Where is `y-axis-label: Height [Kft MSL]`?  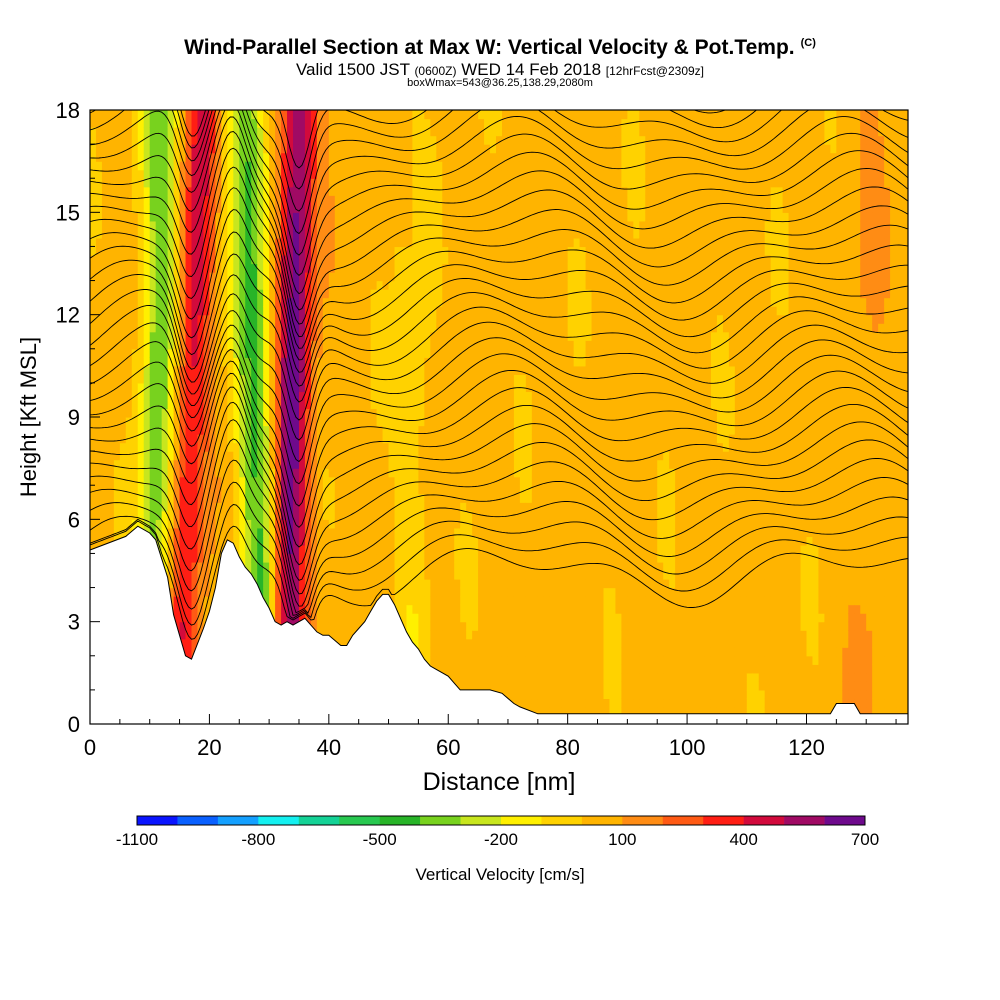
y-axis-label: Height [Kft MSL] is located at coordinates (28, 417).